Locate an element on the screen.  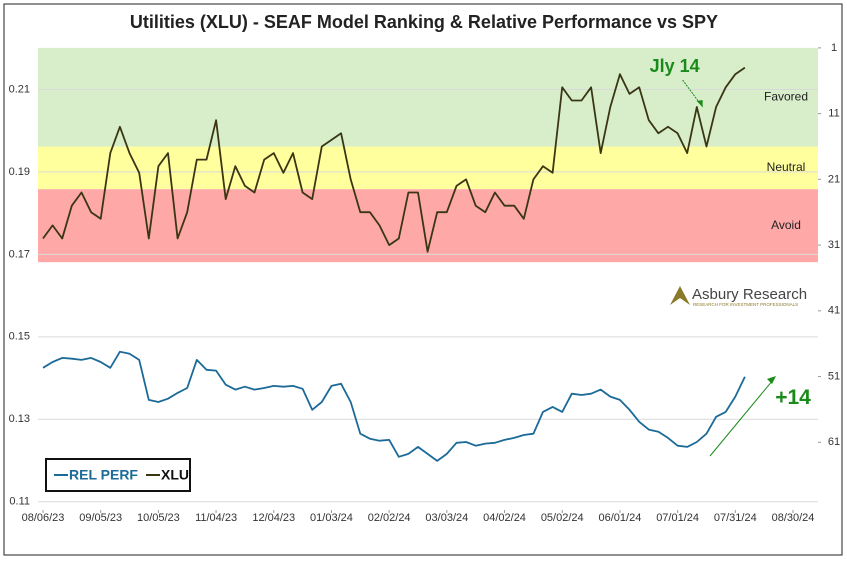
annotation: +14 is located at coordinates (793, 397).